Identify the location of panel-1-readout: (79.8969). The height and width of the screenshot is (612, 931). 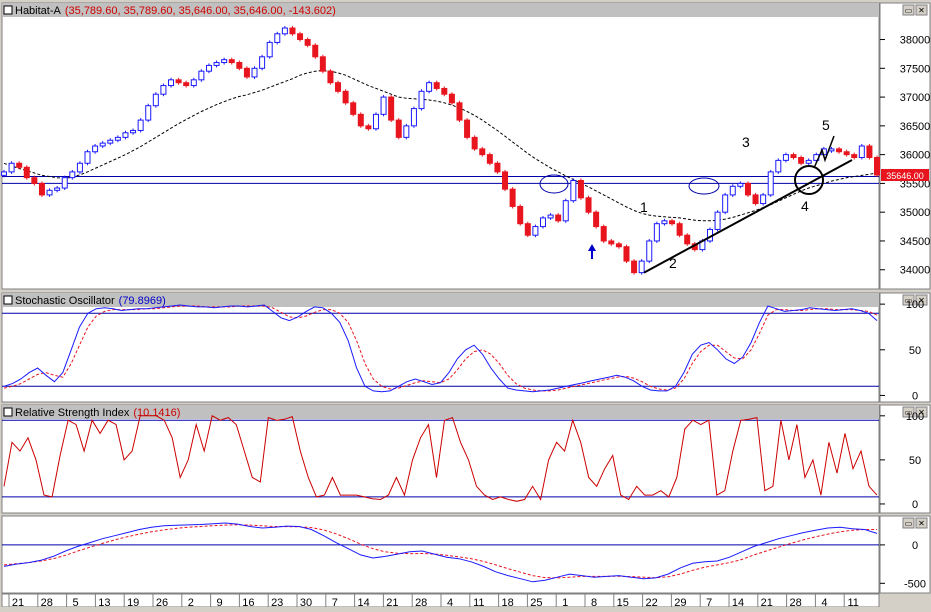
(142, 301).